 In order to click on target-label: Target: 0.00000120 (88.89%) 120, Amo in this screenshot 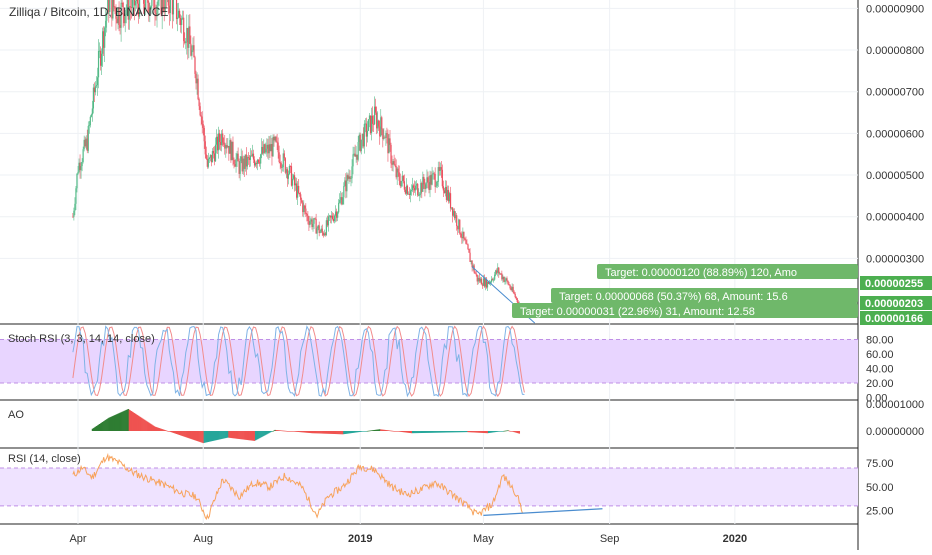, I will do `click(701, 273)`.